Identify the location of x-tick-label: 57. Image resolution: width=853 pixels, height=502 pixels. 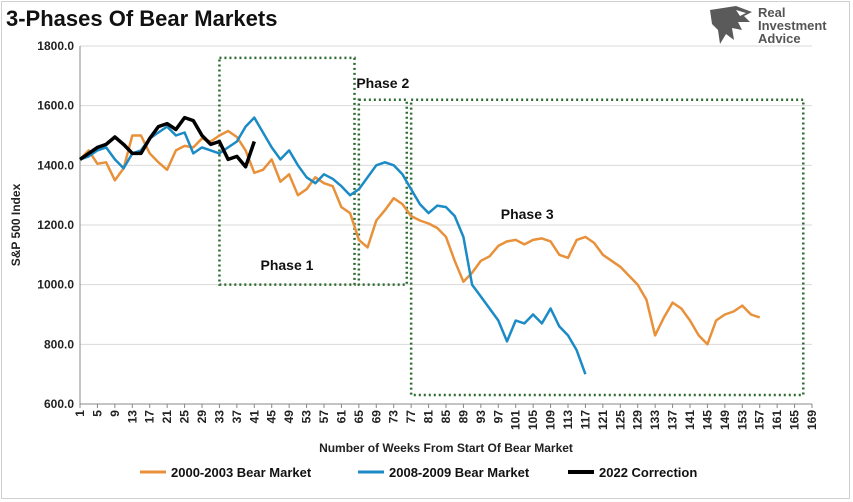
(324, 417).